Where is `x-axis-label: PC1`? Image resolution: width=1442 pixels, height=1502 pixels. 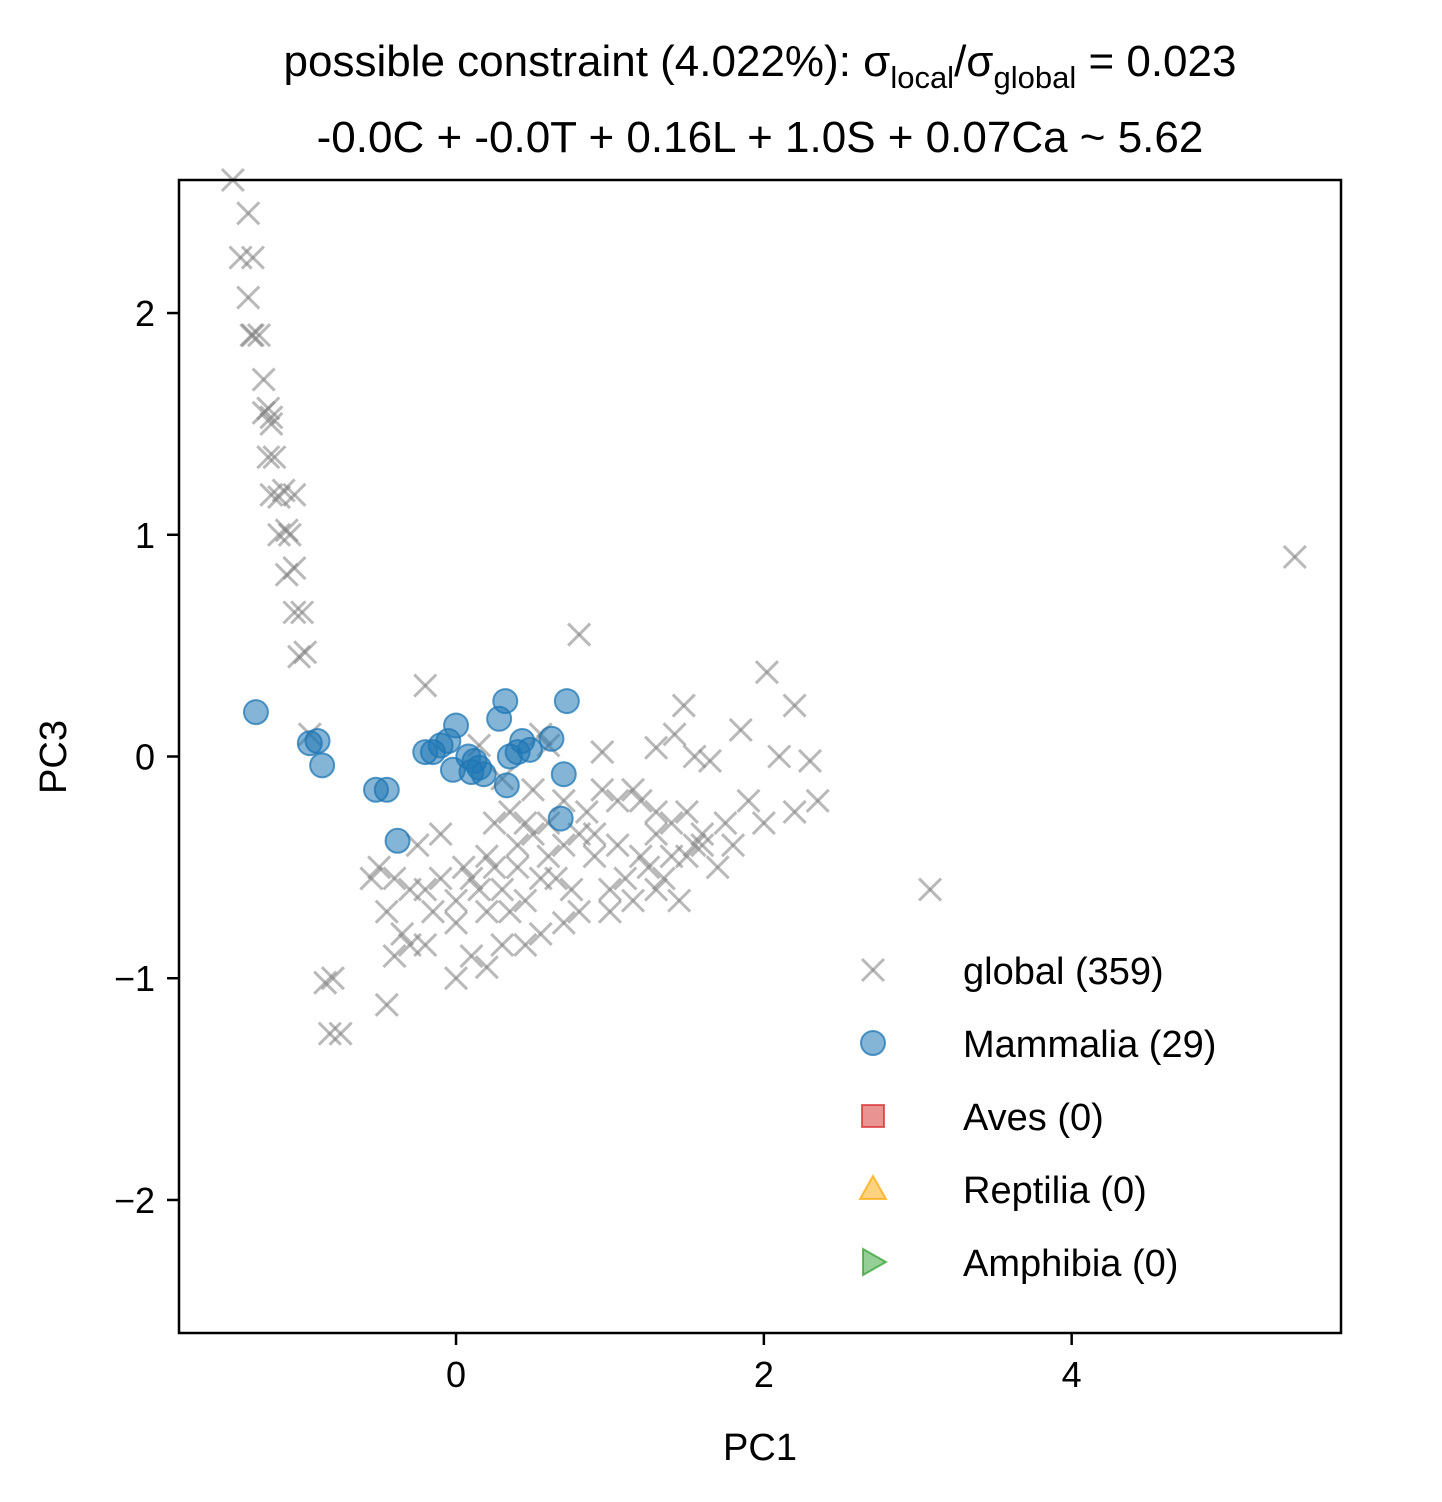 x-axis-label: PC1 is located at coordinates (760, 1448).